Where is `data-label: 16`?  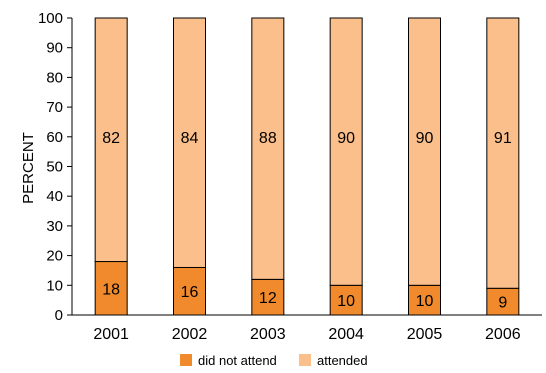
data-label: 16 is located at coordinates (190, 292).